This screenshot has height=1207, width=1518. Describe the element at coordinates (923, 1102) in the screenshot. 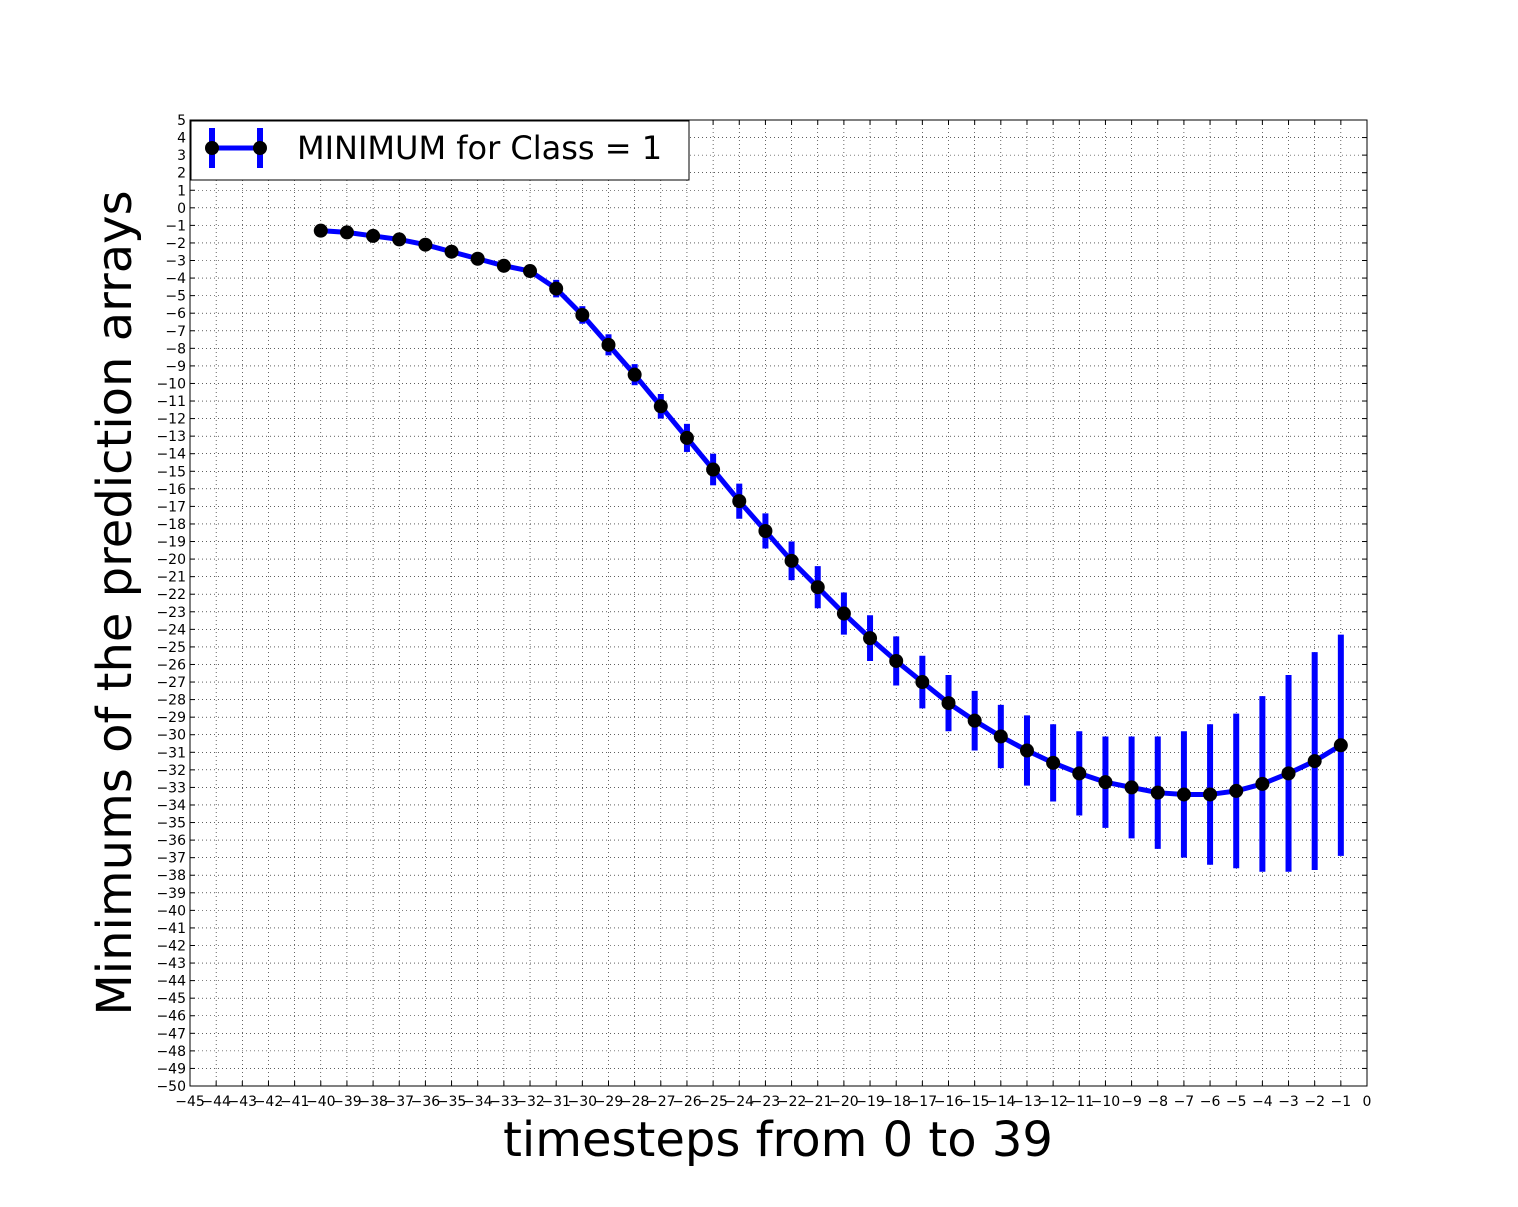

I see `x-tick-label: −17` at that location.